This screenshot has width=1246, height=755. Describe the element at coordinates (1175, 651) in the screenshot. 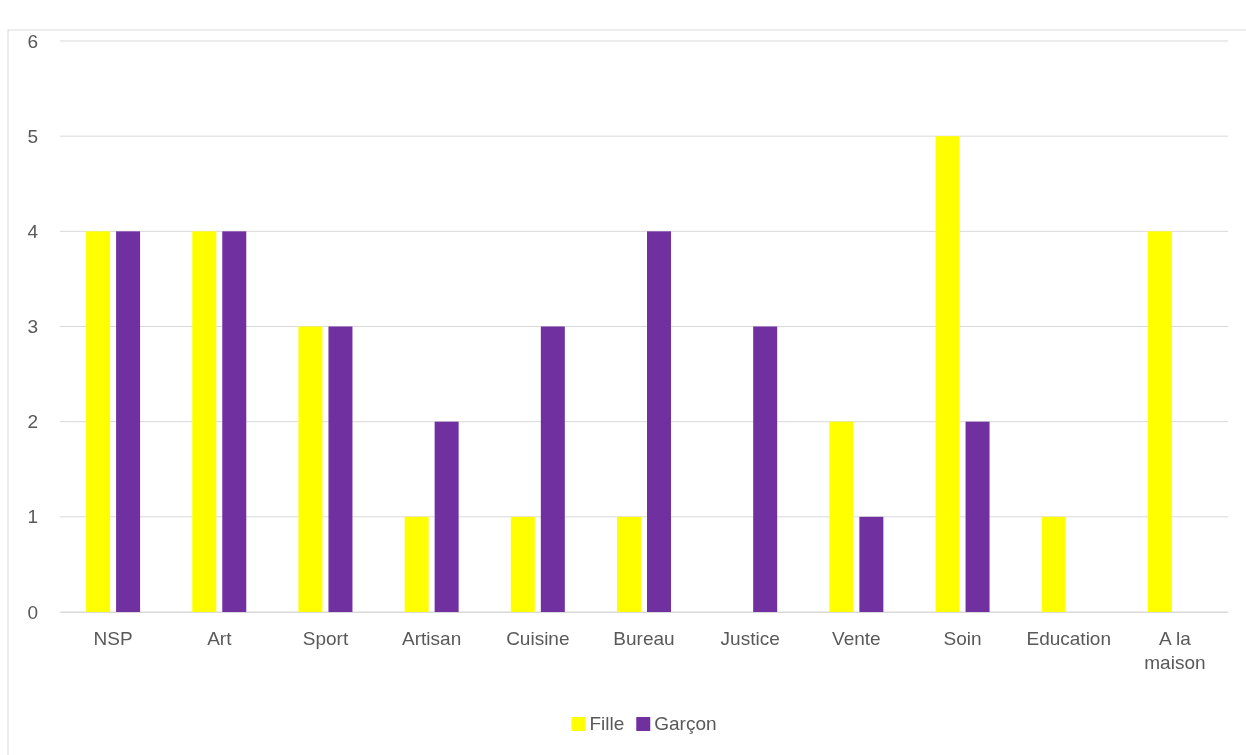

I see `x-tick-label: A la maison` at that location.